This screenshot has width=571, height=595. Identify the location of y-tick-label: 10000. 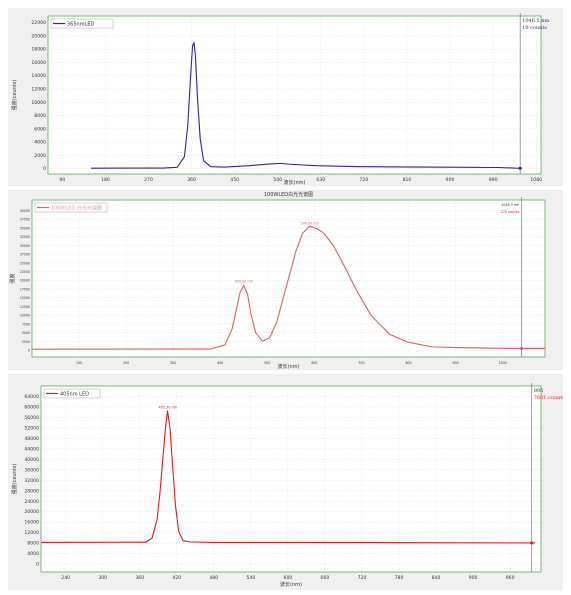
(38, 103).